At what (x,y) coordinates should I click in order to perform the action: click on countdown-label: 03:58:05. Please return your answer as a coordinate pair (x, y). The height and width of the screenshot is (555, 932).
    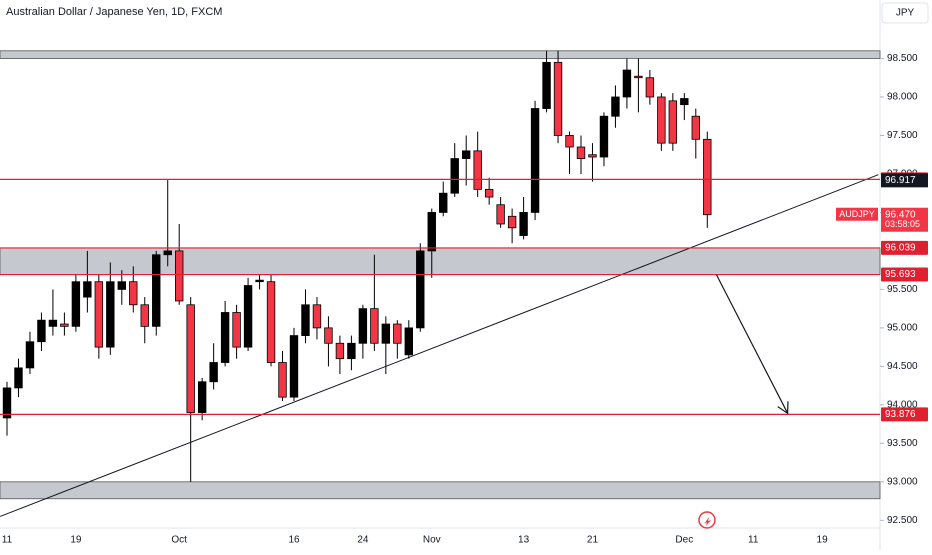
    Looking at the image, I should click on (902, 224).